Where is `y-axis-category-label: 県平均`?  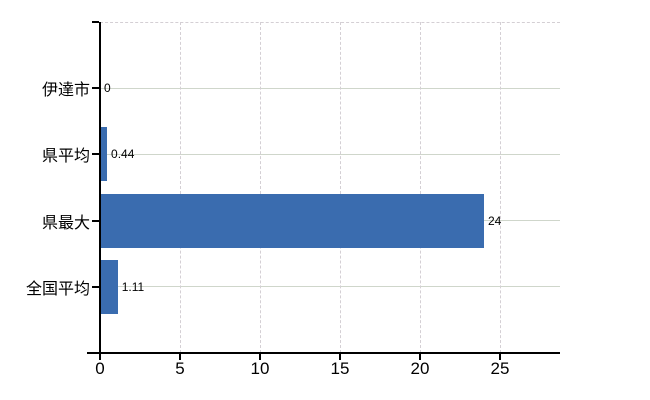
y-axis-category-label: 県平均 is located at coordinates (65, 157).